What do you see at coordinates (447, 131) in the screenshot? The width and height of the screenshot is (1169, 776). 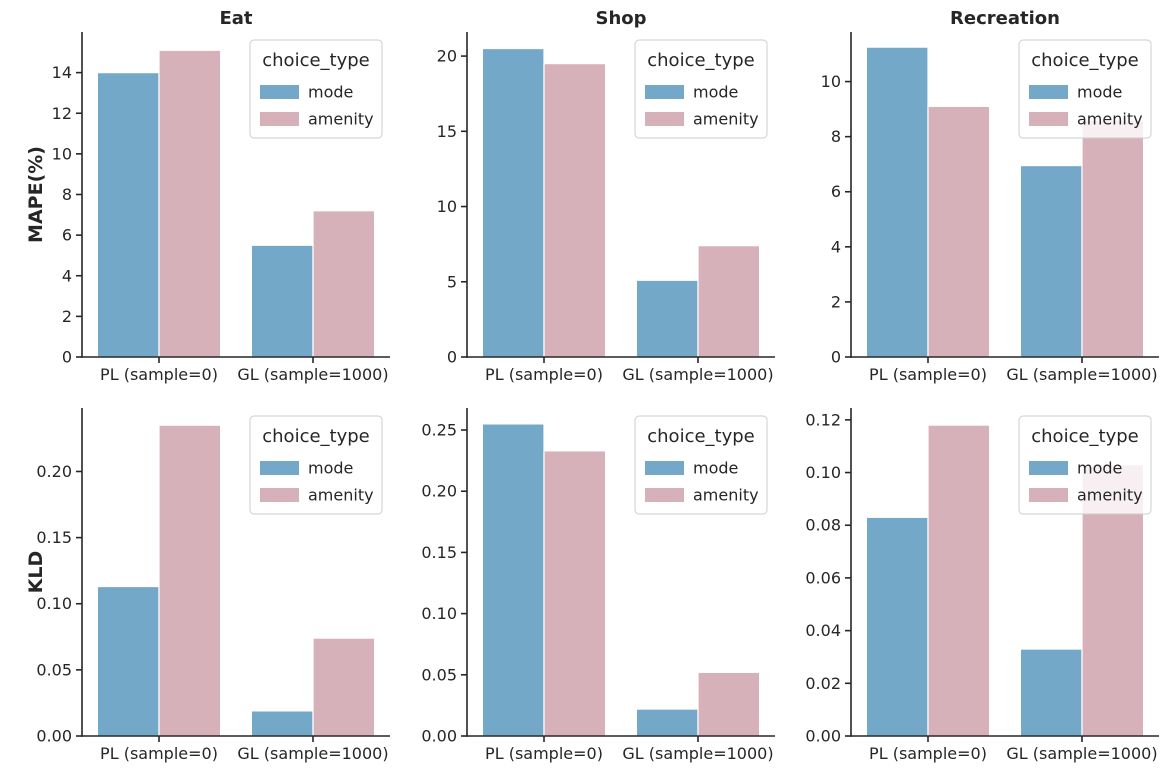 I see `y-tick-label: 15` at bounding box center [447, 131].